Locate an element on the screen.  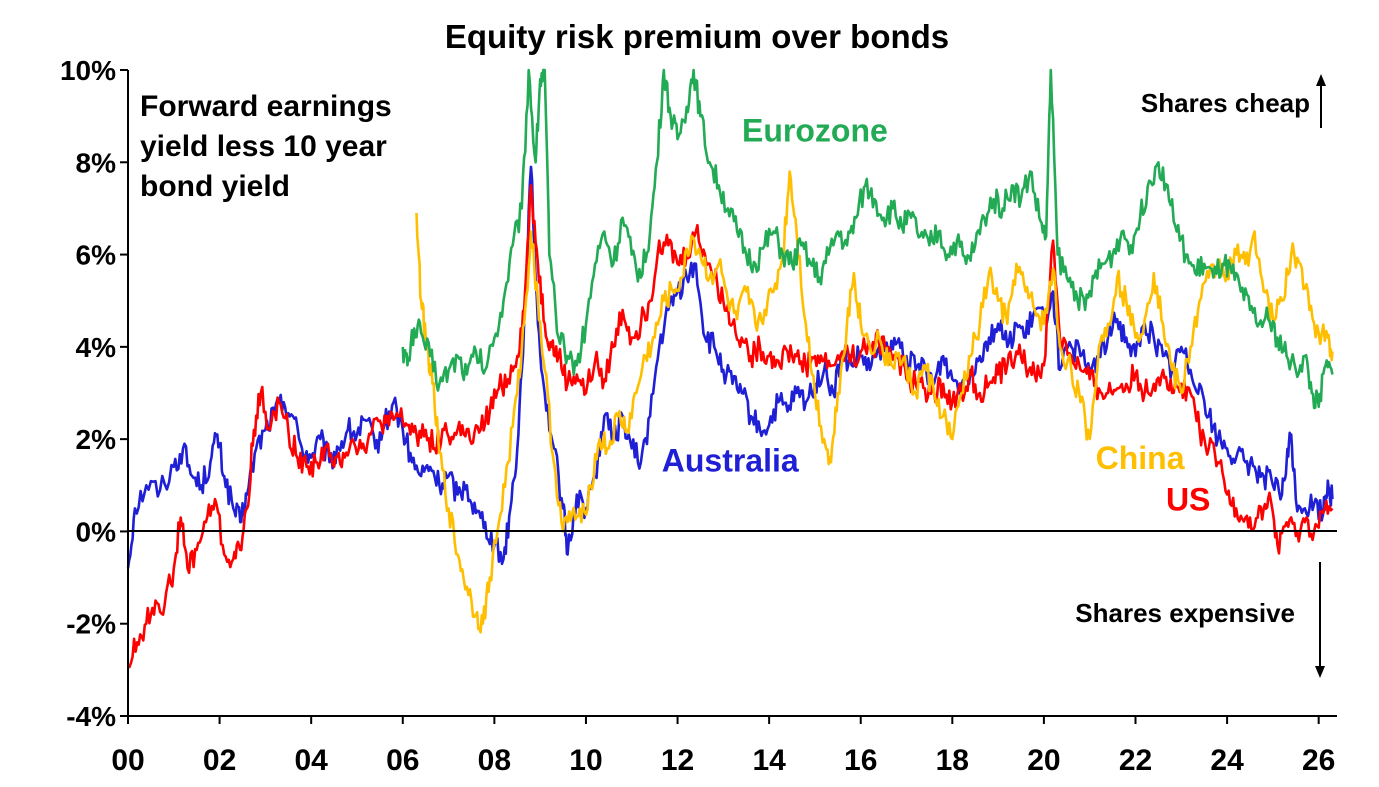
down-arrow-icon is located at coordinates (1320, 620).